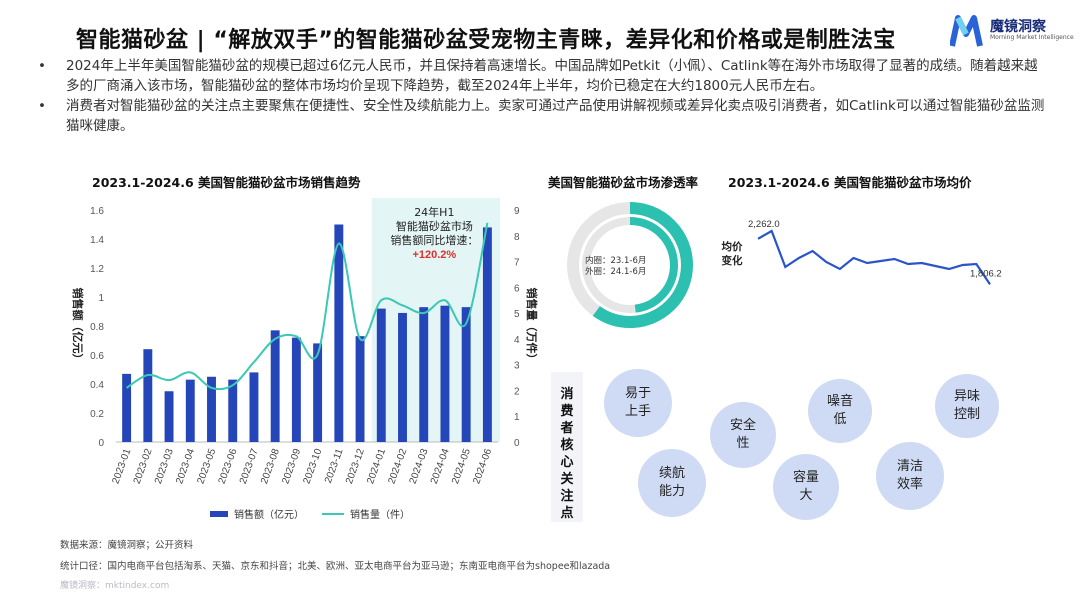 This screenshot has width=1080, height=607. I want to click on logo: 魔镜洞察 Morning Market Intelligence, so click(1012, 31).